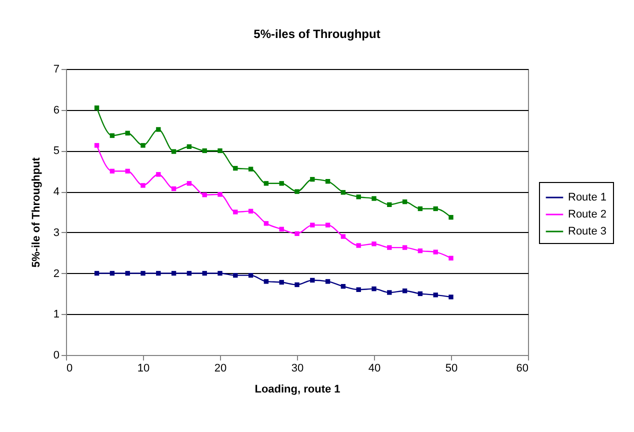 The height and width of the screenshot is (432, 634). What do you see at coordinates (56, 70) in the screenshot?
I see `y-tick-label: 7` at bounding box center [56, 70].